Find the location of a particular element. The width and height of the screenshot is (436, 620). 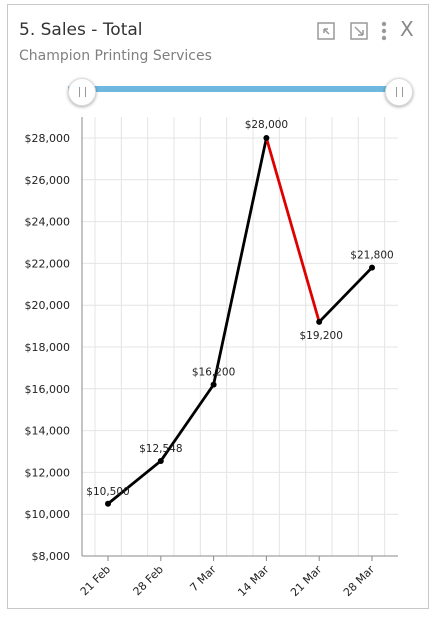

range-slider-right-handle is located at coordinates (399, 92).